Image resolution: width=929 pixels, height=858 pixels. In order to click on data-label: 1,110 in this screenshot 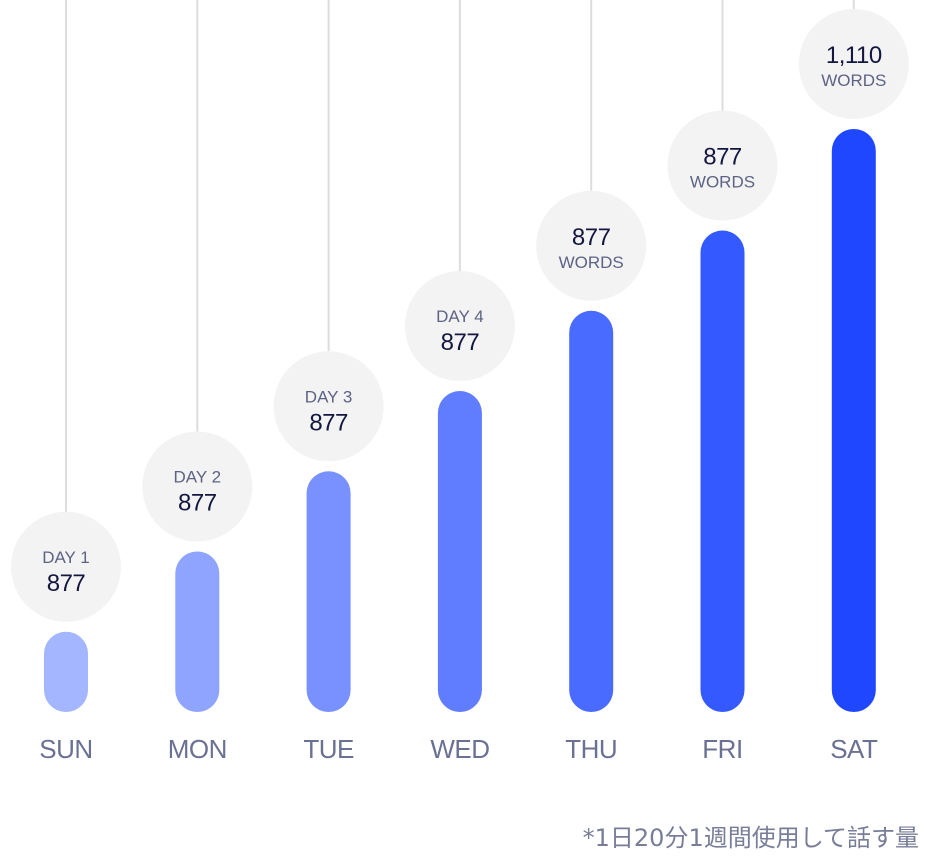, I will do `click(854, 55)`.